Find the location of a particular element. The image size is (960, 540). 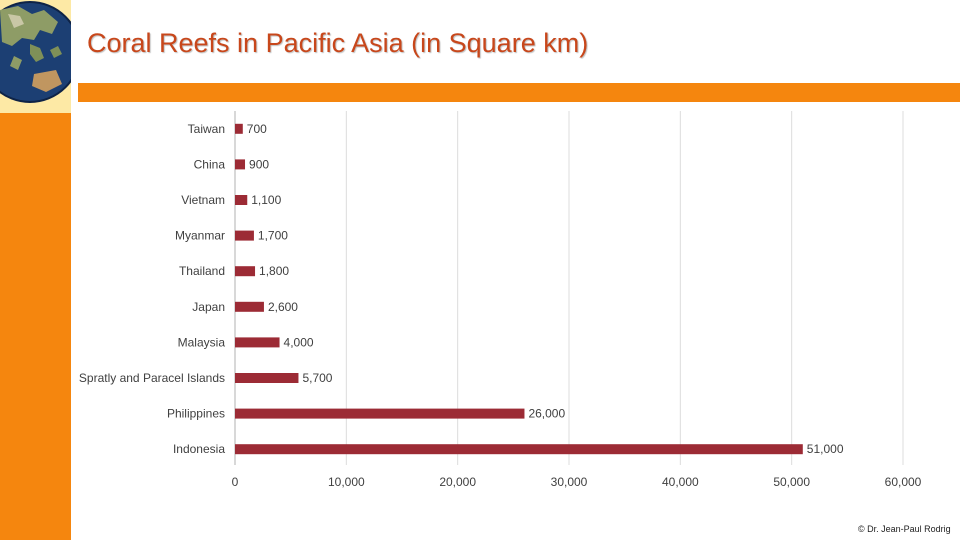

category-label: Taiwan is located at coordinates (206, 129).